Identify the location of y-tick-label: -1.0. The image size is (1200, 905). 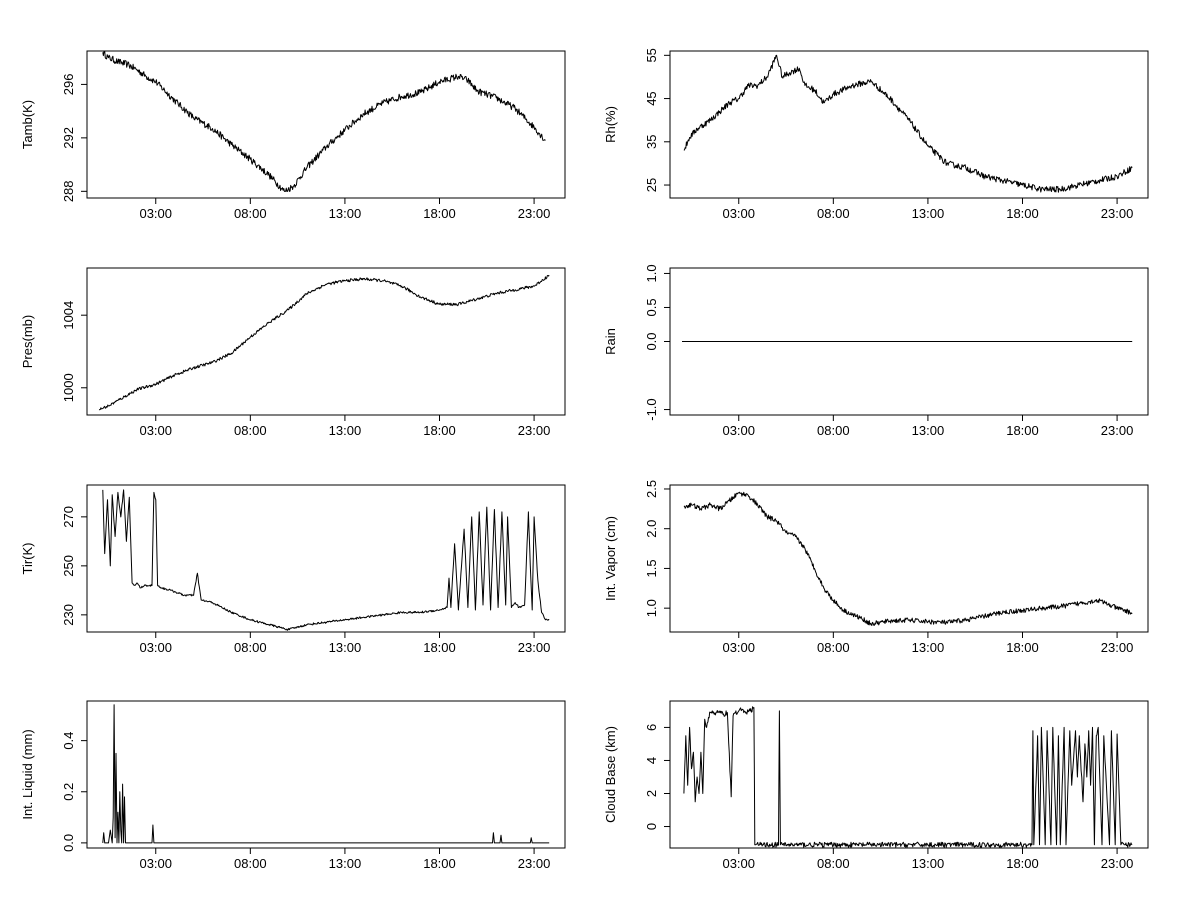
(651, 409).